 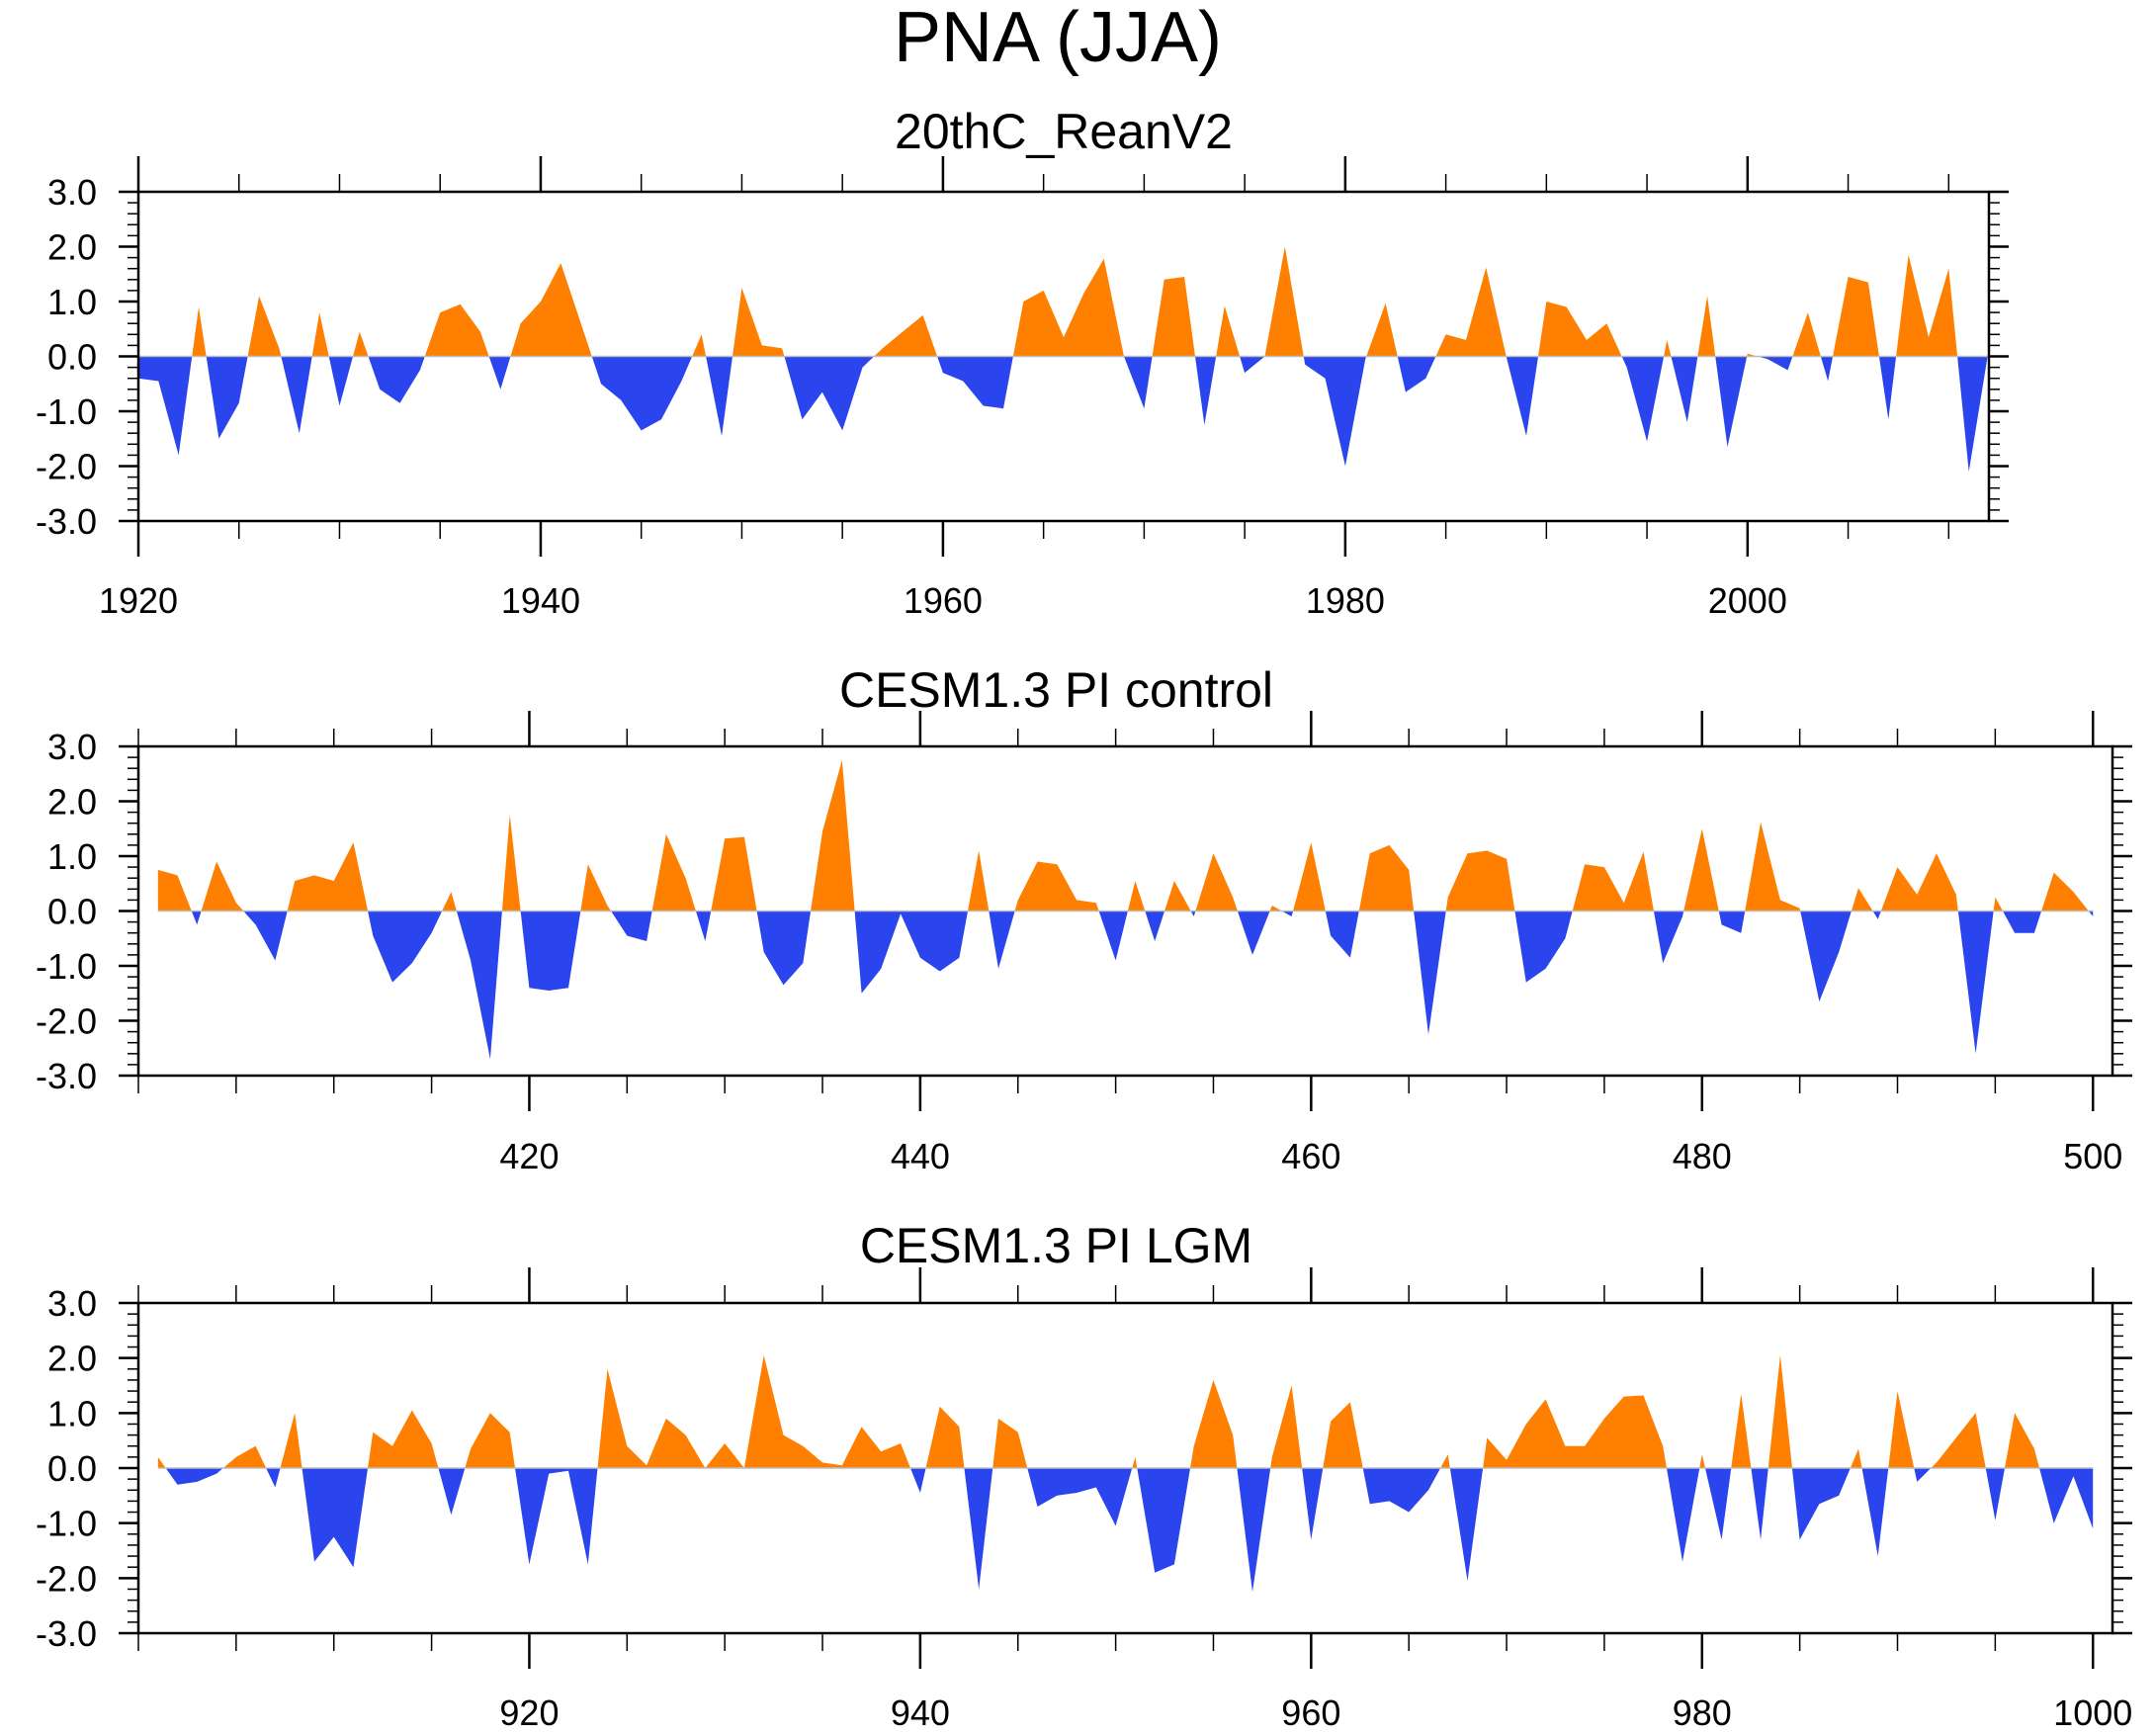 I want to click on x-tick-label: 460, so click(x=1310, y=1156).